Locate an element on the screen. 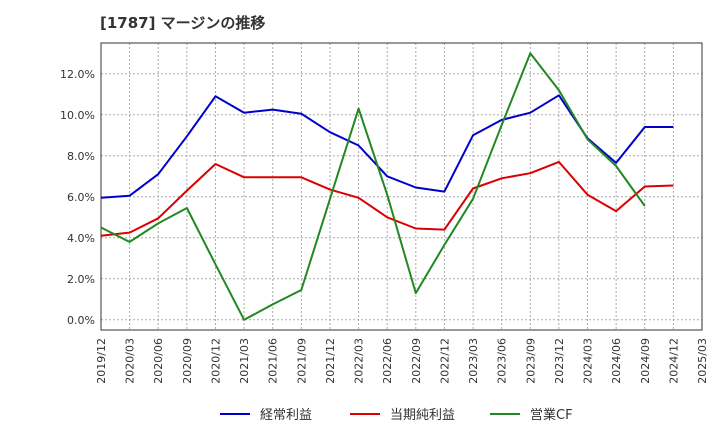 The image size is (720, 440). legend-label-2: 当期純利益 is located at coordinates (422, 415).